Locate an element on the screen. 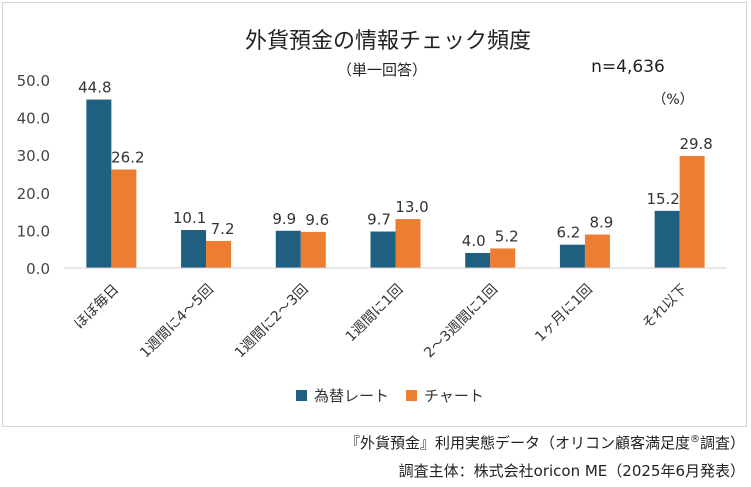 This screenshot has height=487, width=751. category-label: 1週間に4～5回 is located at coordinates (177, 322).